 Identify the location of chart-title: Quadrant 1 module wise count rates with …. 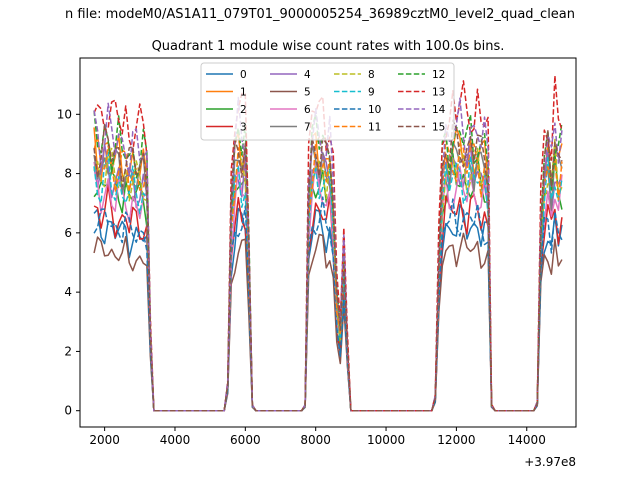
(328, 46).